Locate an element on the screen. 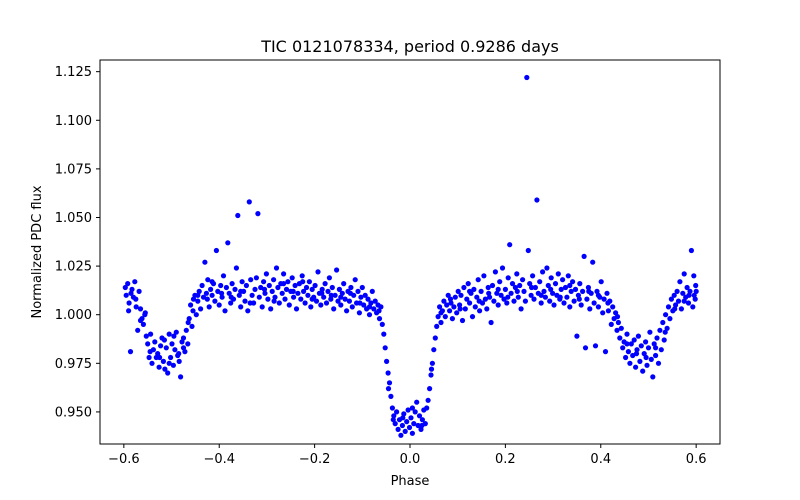  x-tick-label: 0.0 is located at coordinates (410, 459).